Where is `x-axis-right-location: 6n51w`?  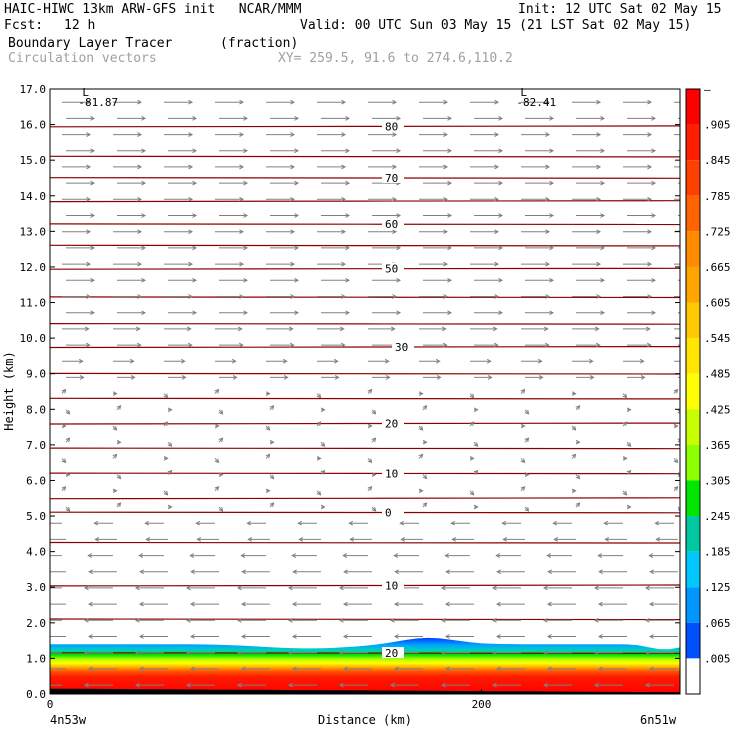 x-axis-right-location: 6n51w is located at coordinates (658, 720).